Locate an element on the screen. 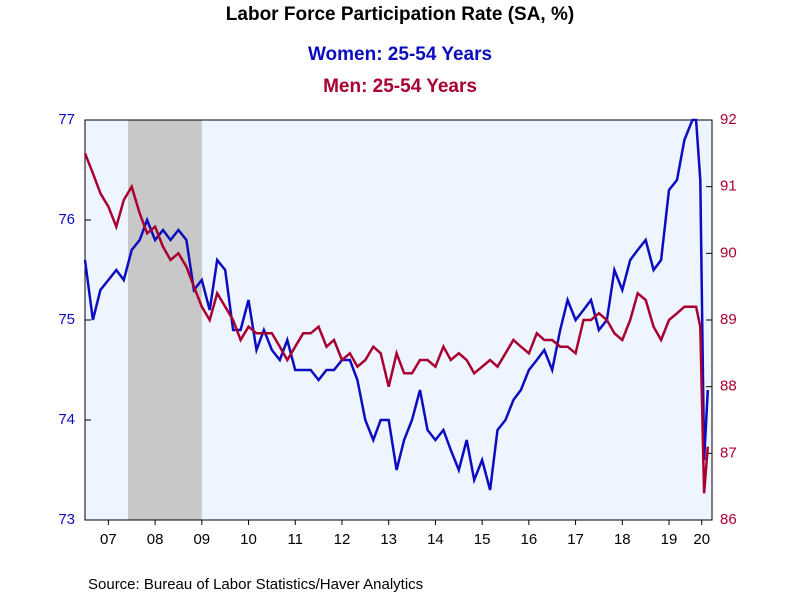  y-tick-label: 76 is located at coordinates (66, 219).